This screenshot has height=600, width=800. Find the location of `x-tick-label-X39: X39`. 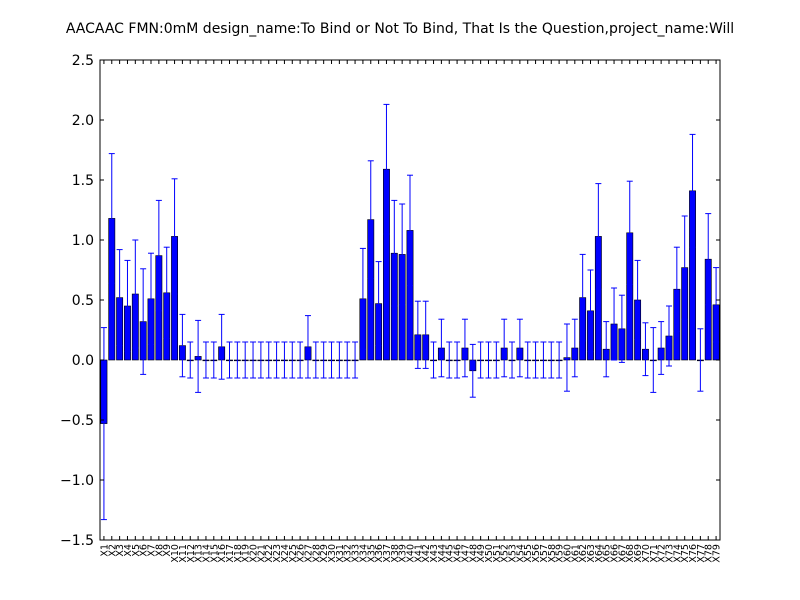

x-tick-label-X39: X39 is located at coordinates (403, 553).